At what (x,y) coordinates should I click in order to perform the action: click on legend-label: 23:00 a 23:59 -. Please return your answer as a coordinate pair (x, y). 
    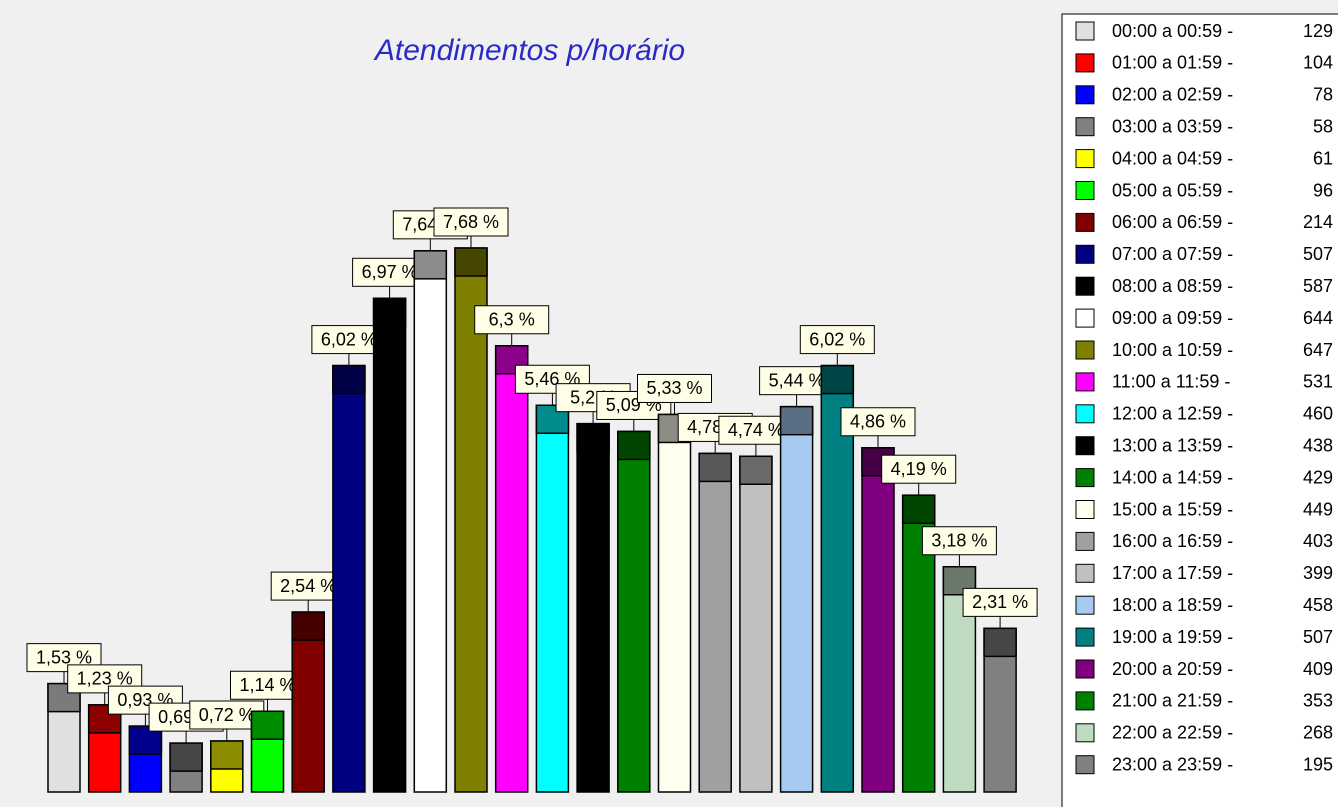
    Looking at the image, I should click on (1172, 764).